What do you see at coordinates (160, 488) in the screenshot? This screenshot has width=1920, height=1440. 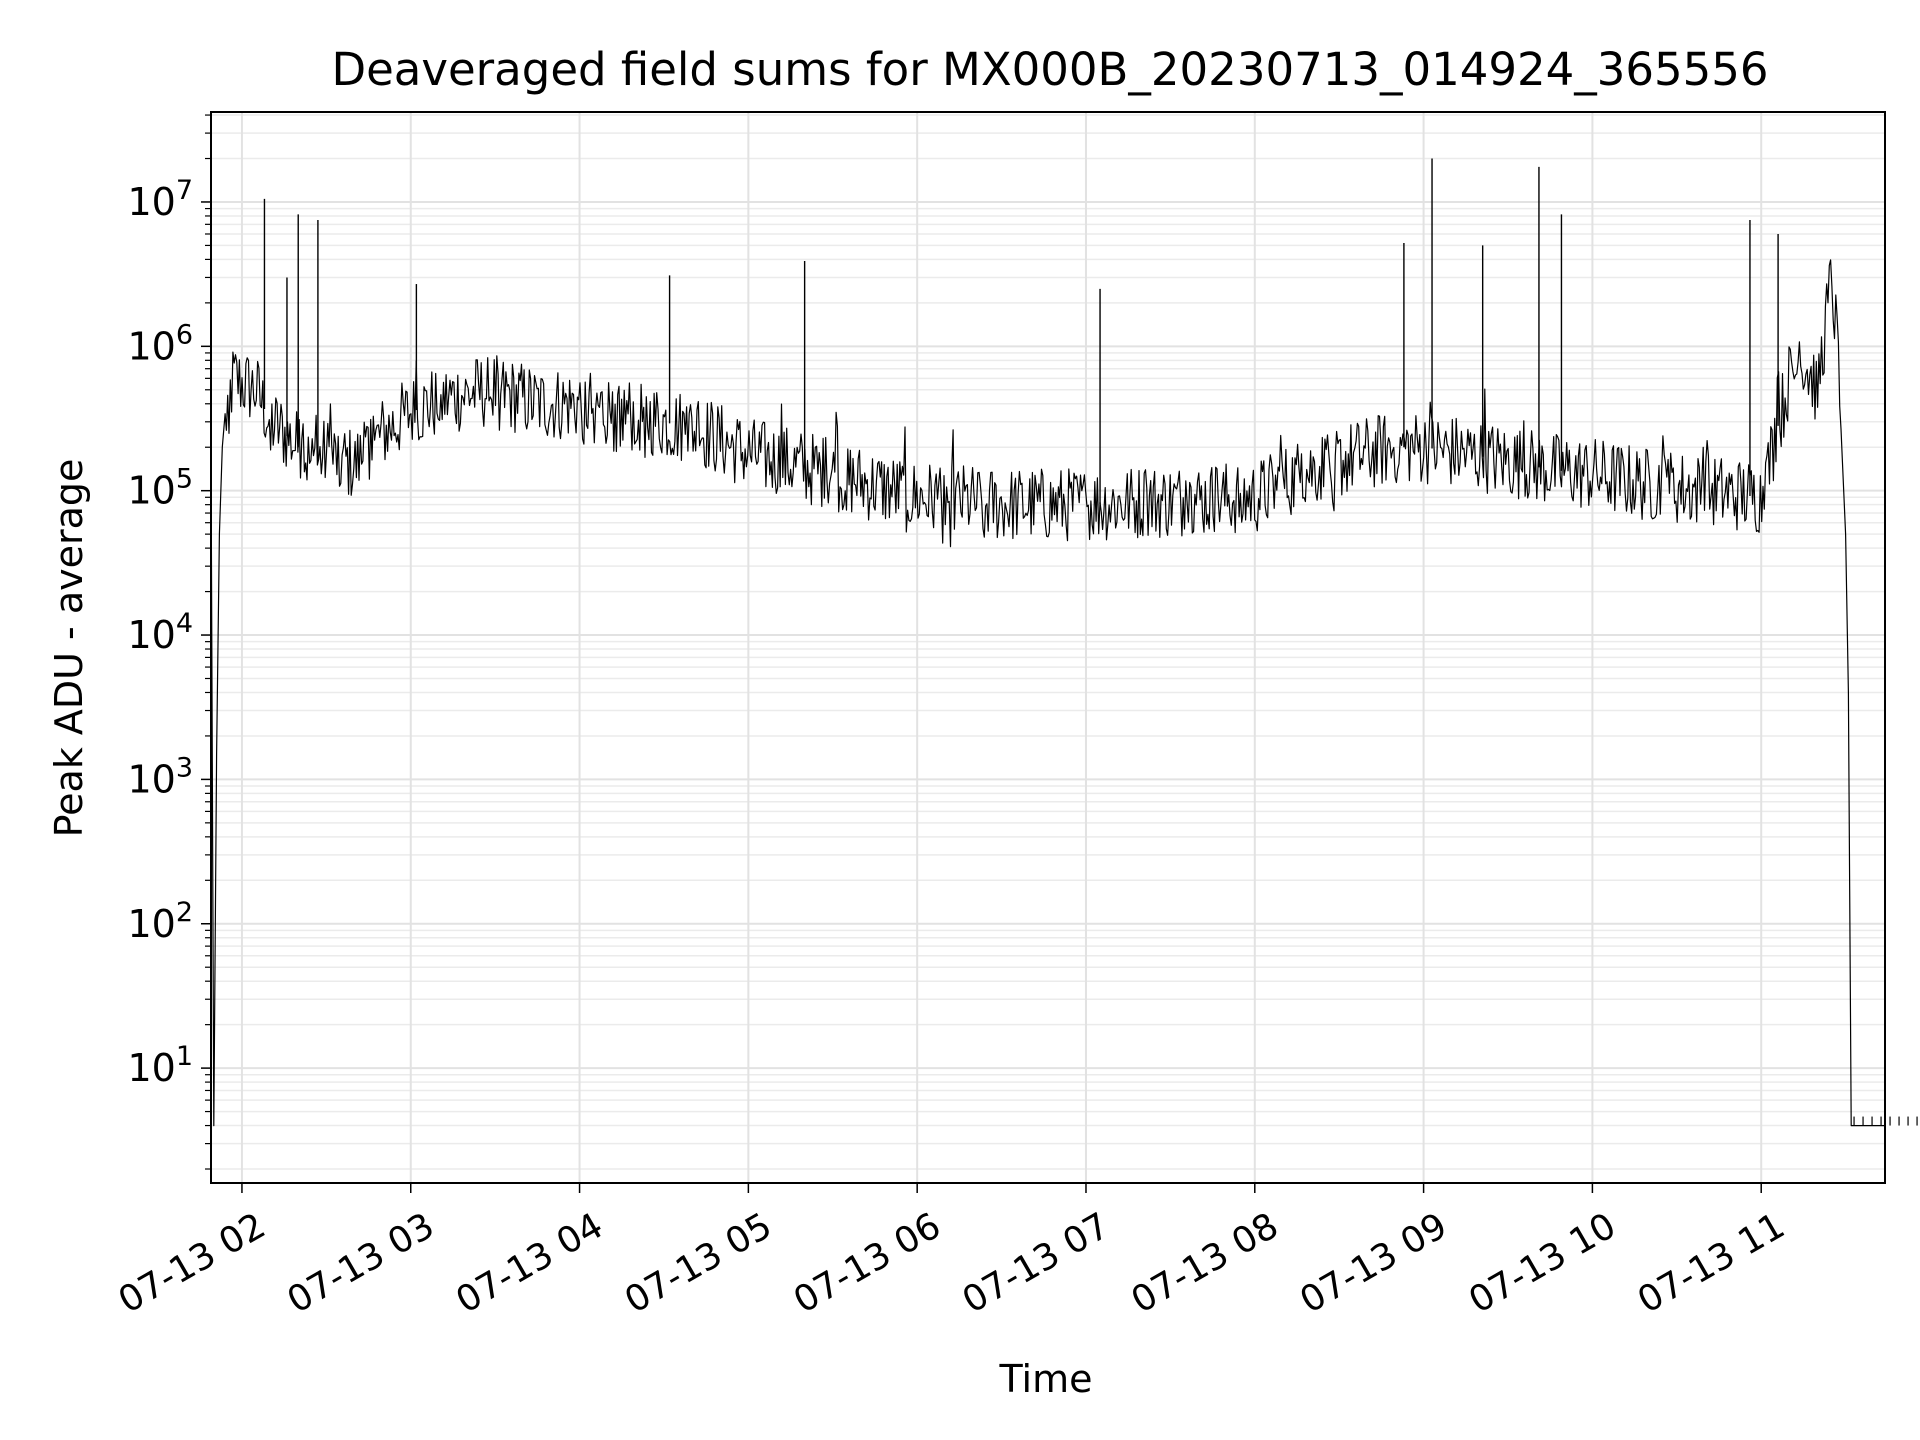 I see `y-tick-label: 105` at bounding box center [160, 488].